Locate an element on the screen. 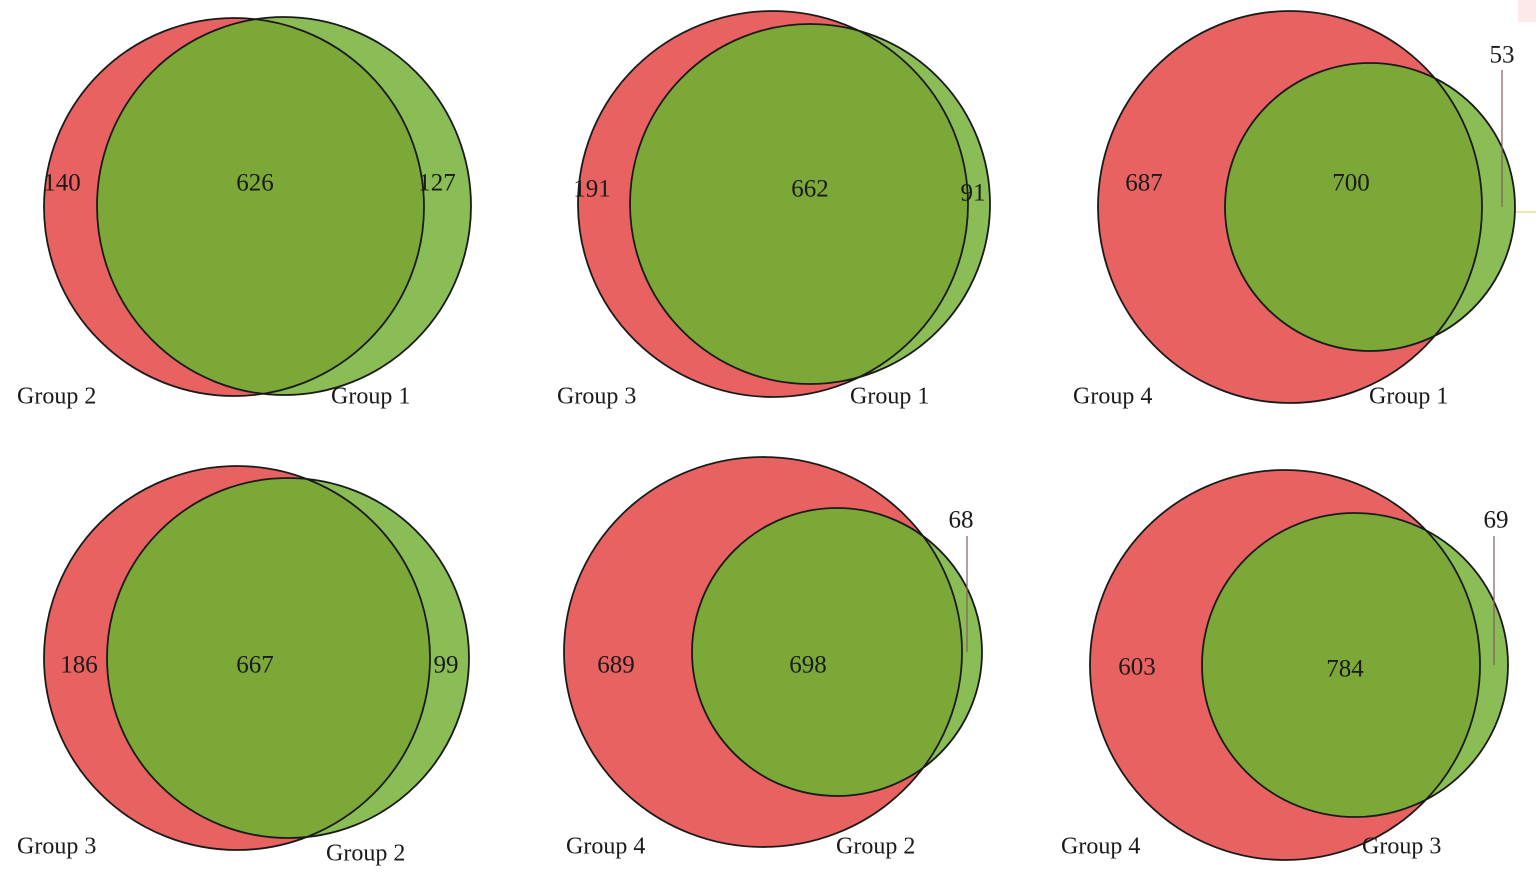 This screenshot has width=1536, height=876. left-only-count: 140 is located at coordinates (62, 183).